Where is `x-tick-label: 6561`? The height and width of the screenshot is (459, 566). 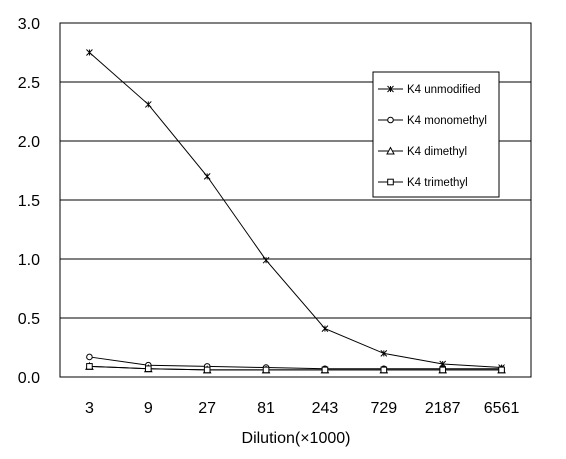
x-tick-label: 6561 is located at coordinates (502, 408).